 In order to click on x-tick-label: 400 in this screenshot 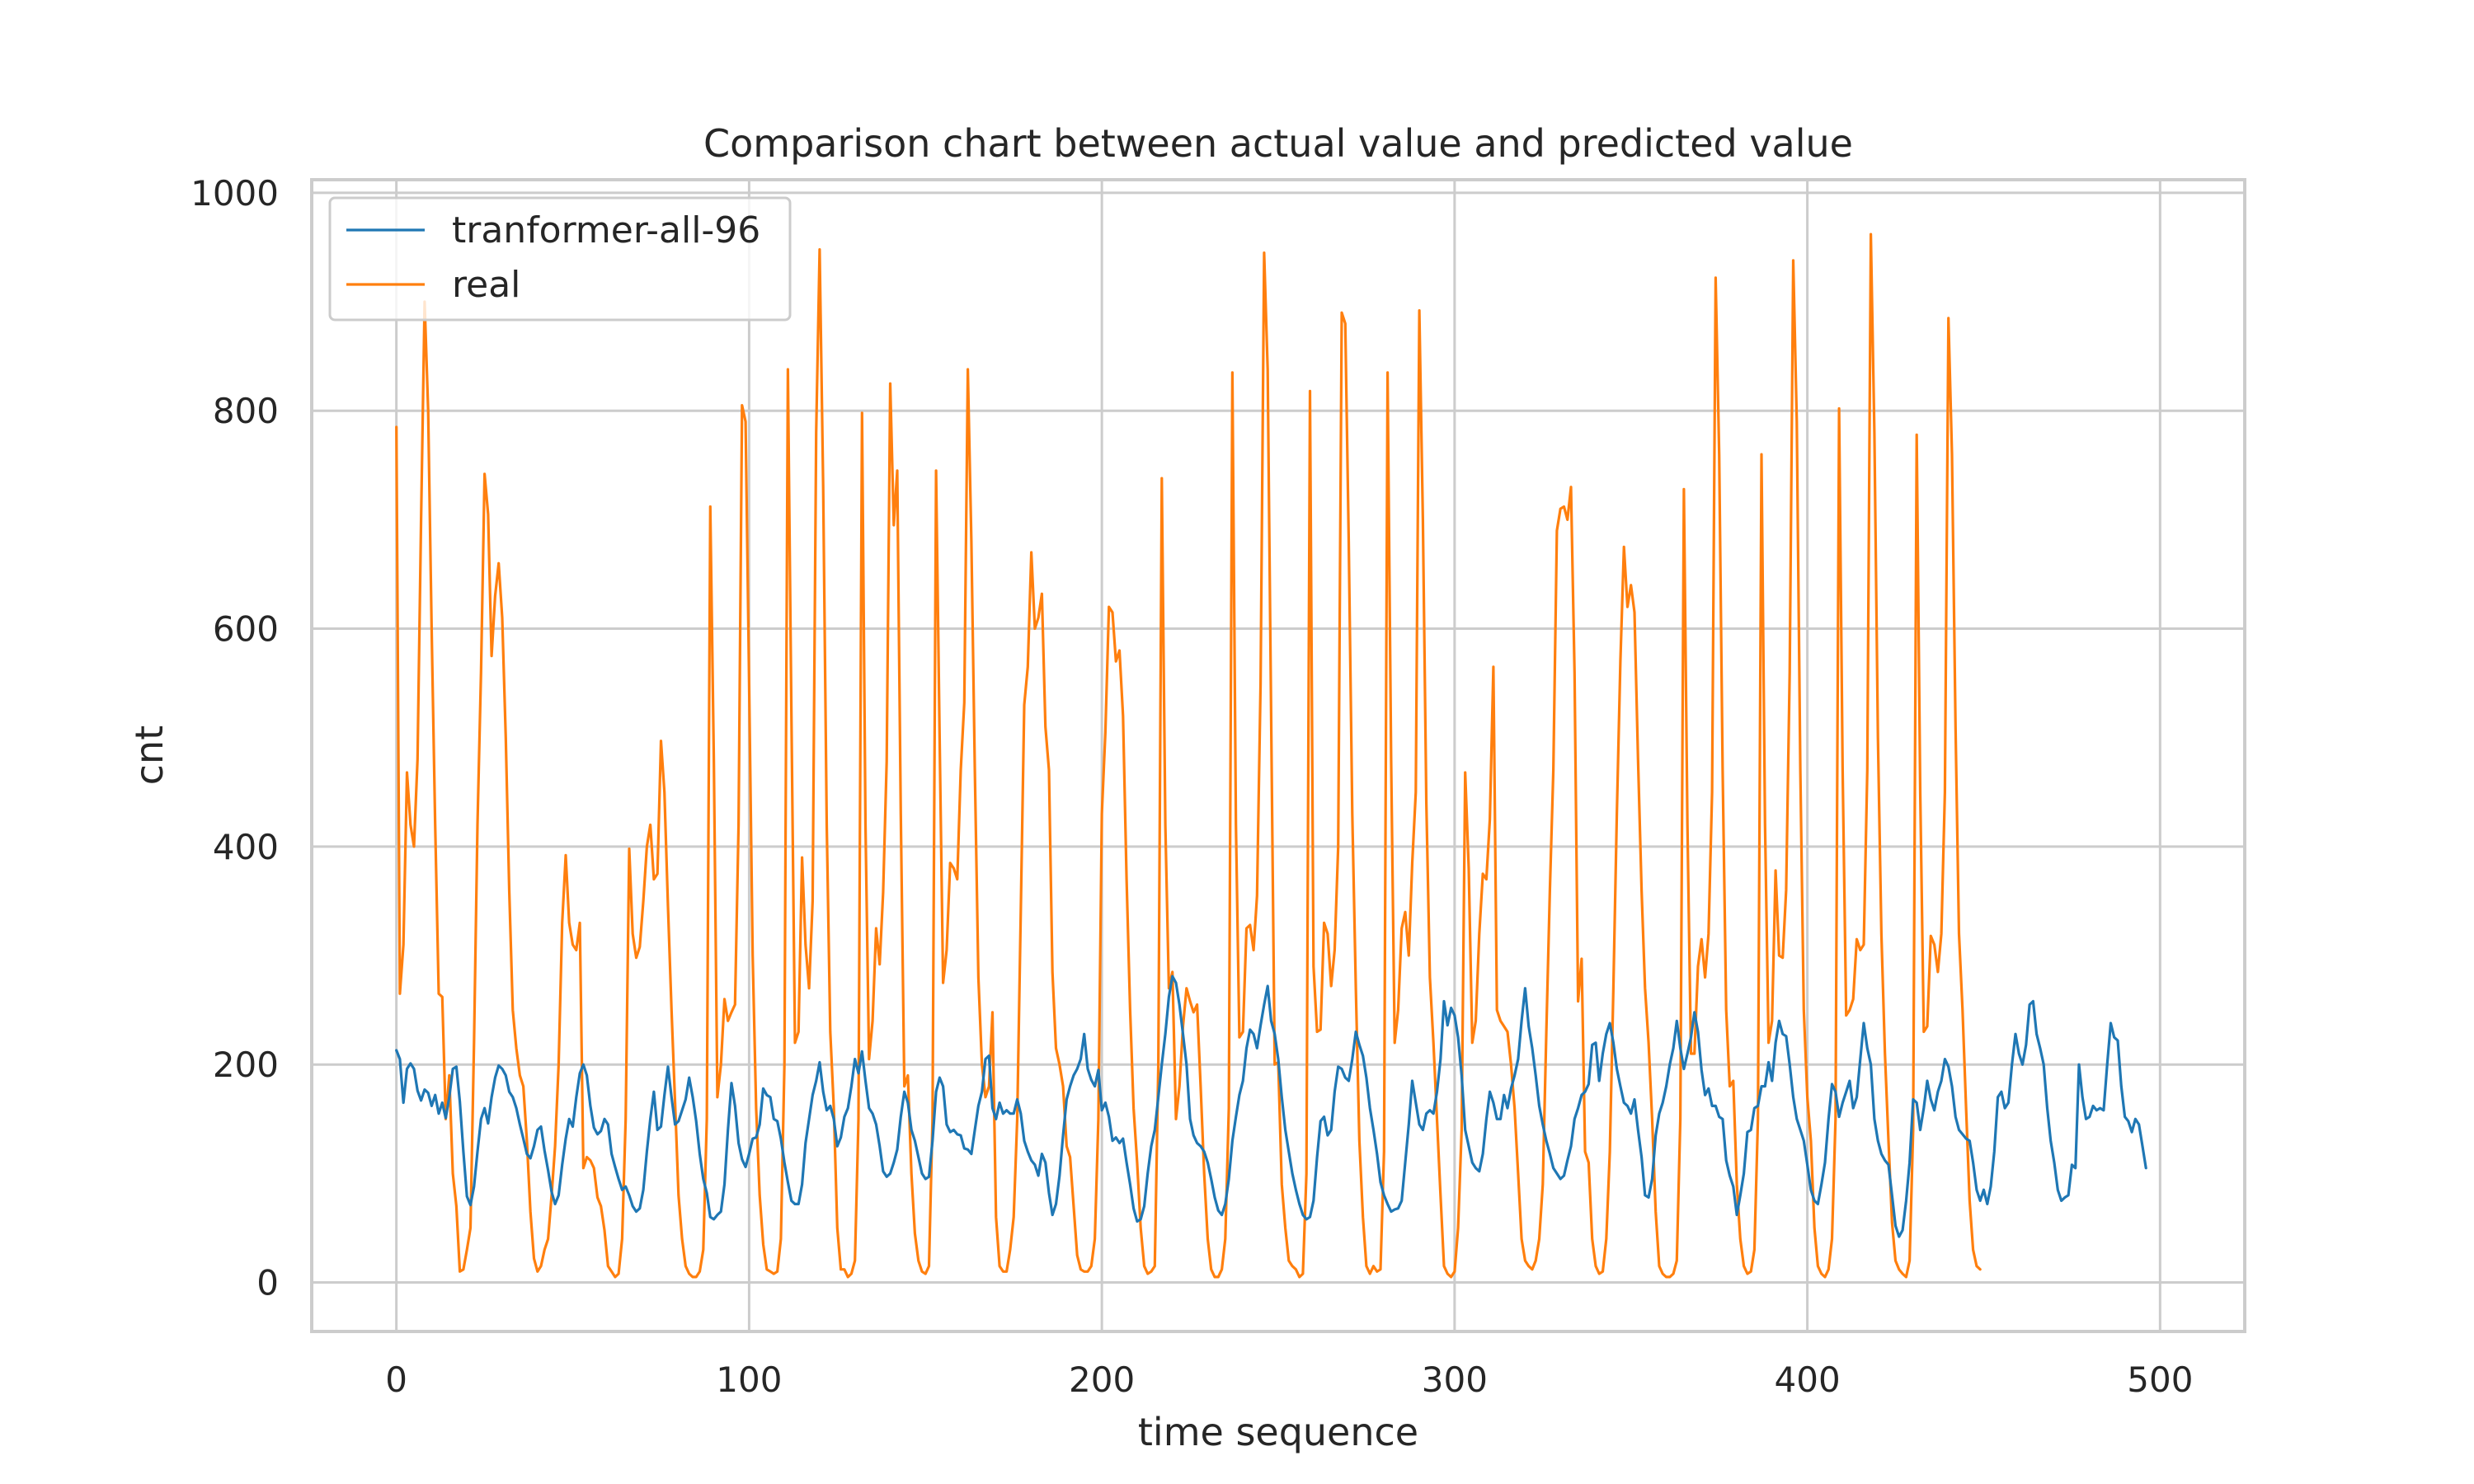, I will do `click(1808, 1380)`.